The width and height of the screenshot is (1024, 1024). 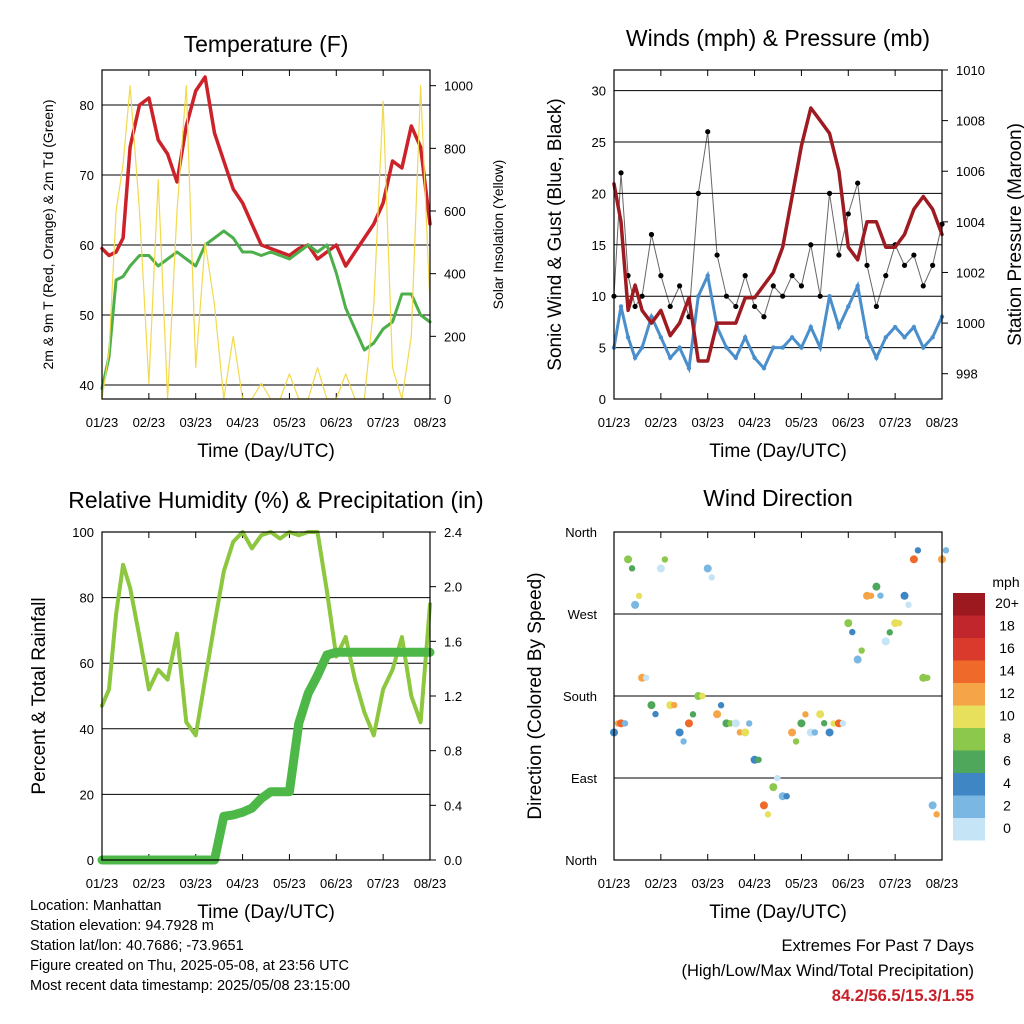 I want to click on y-tick-label: 30, so click(x=599, y=91).